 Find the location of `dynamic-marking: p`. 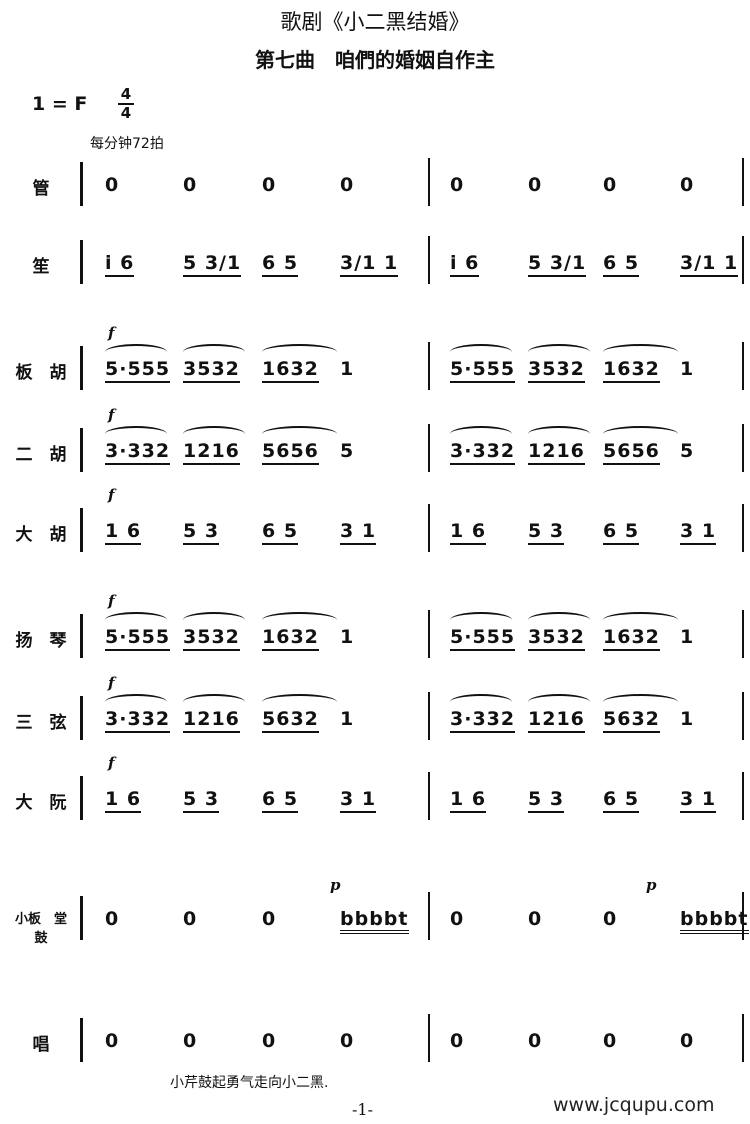

dynamic-marking: p is located at coordinates (335, 885).